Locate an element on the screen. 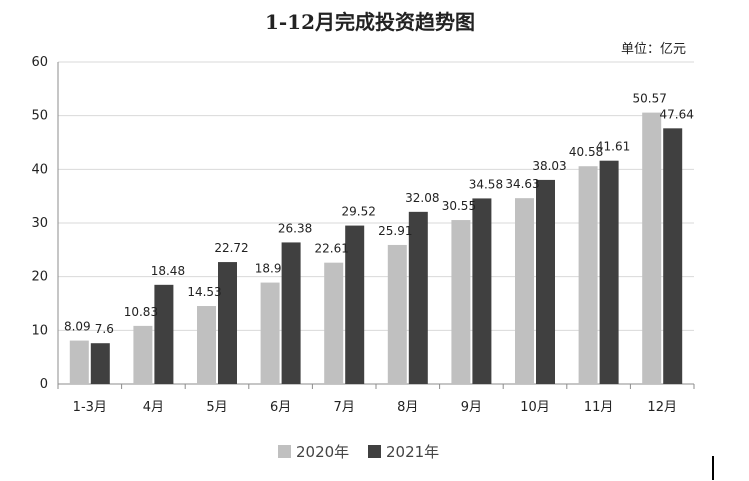  data-label: 40.58 is located at coordinates (586, 152).